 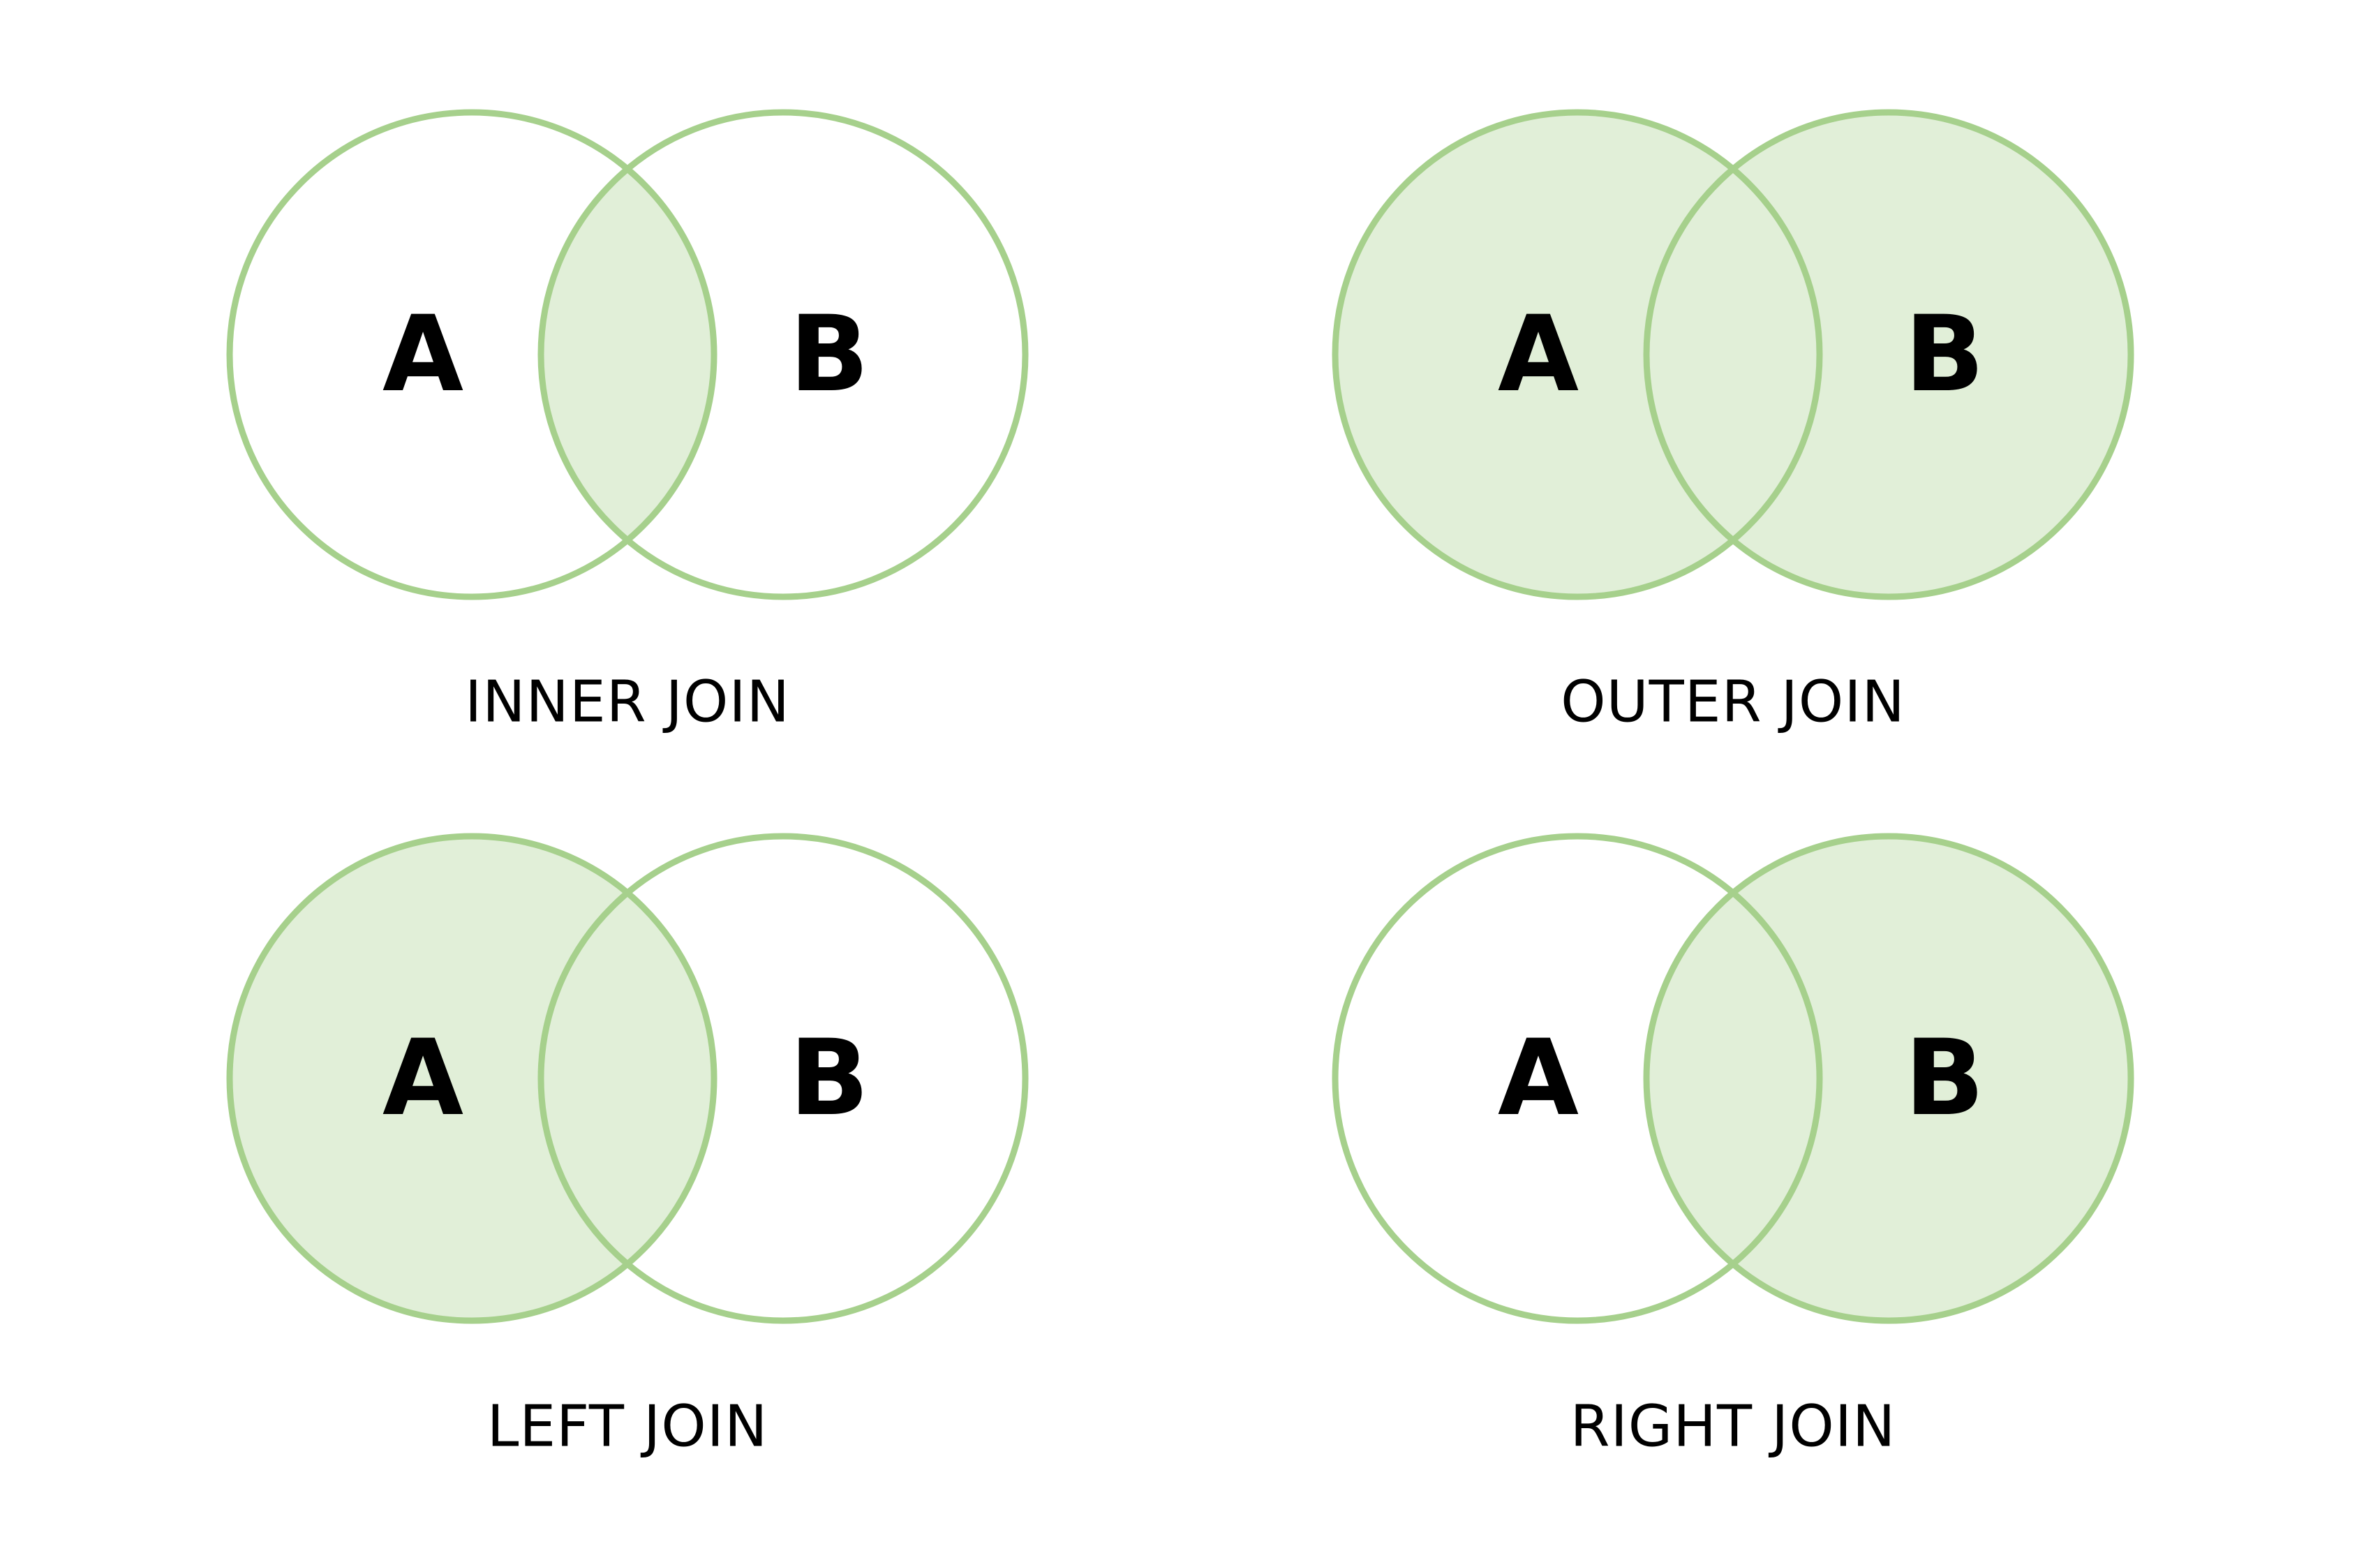 I want to click on venn-outer-join: A B OUTER JOIN, so click(x=1733, y=422).